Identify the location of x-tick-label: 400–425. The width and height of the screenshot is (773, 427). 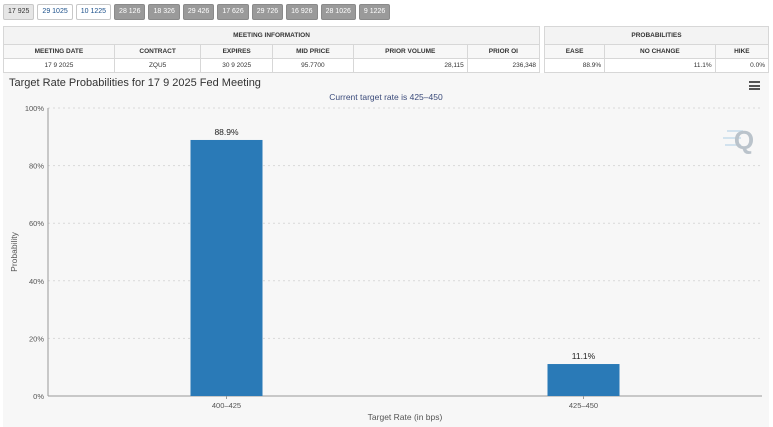
(226, 405).